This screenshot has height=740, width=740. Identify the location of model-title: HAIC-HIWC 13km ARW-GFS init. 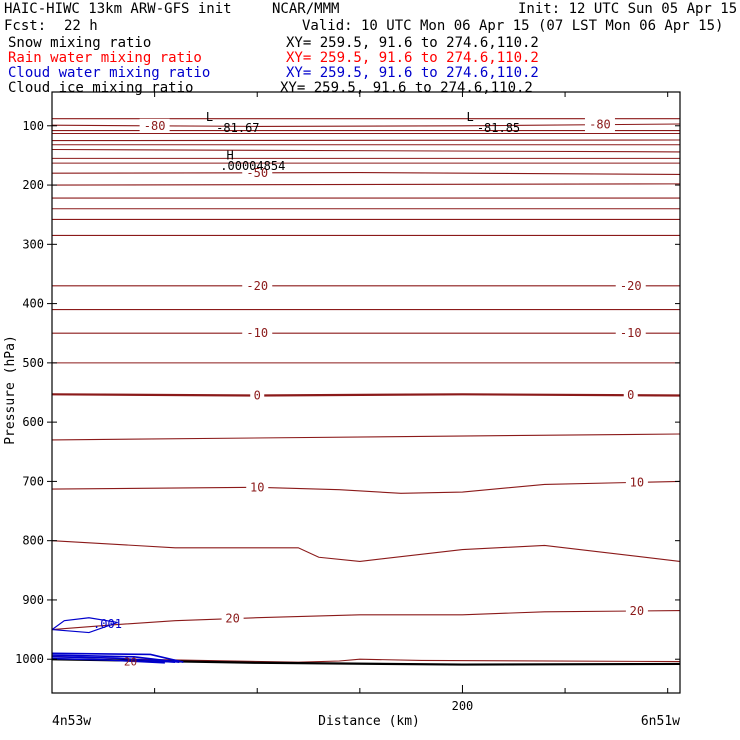
(118, 9).